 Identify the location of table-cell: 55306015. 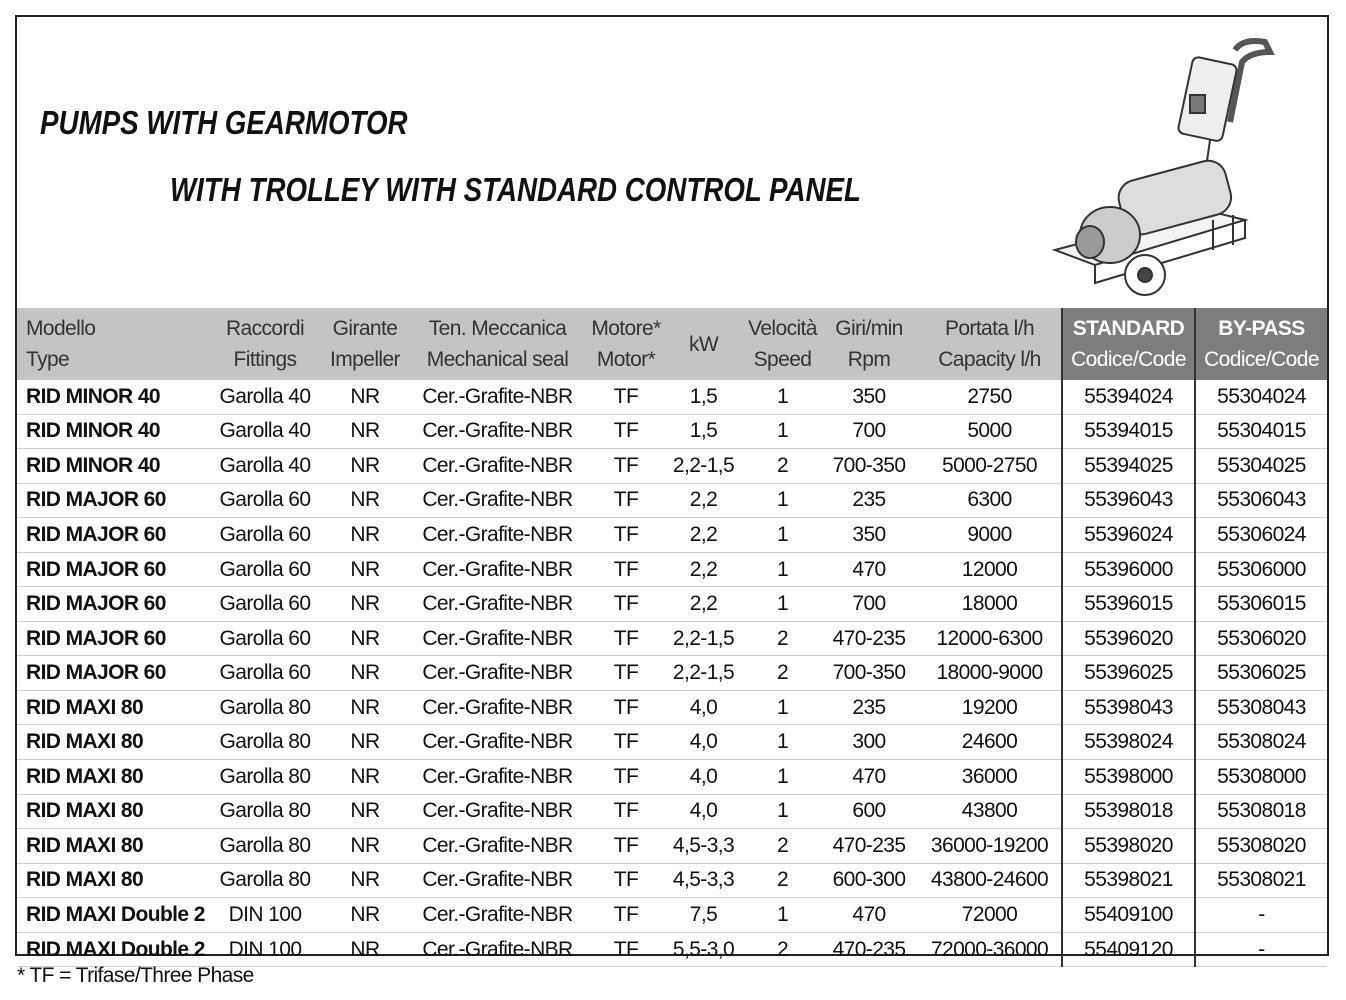
(1260, 604).